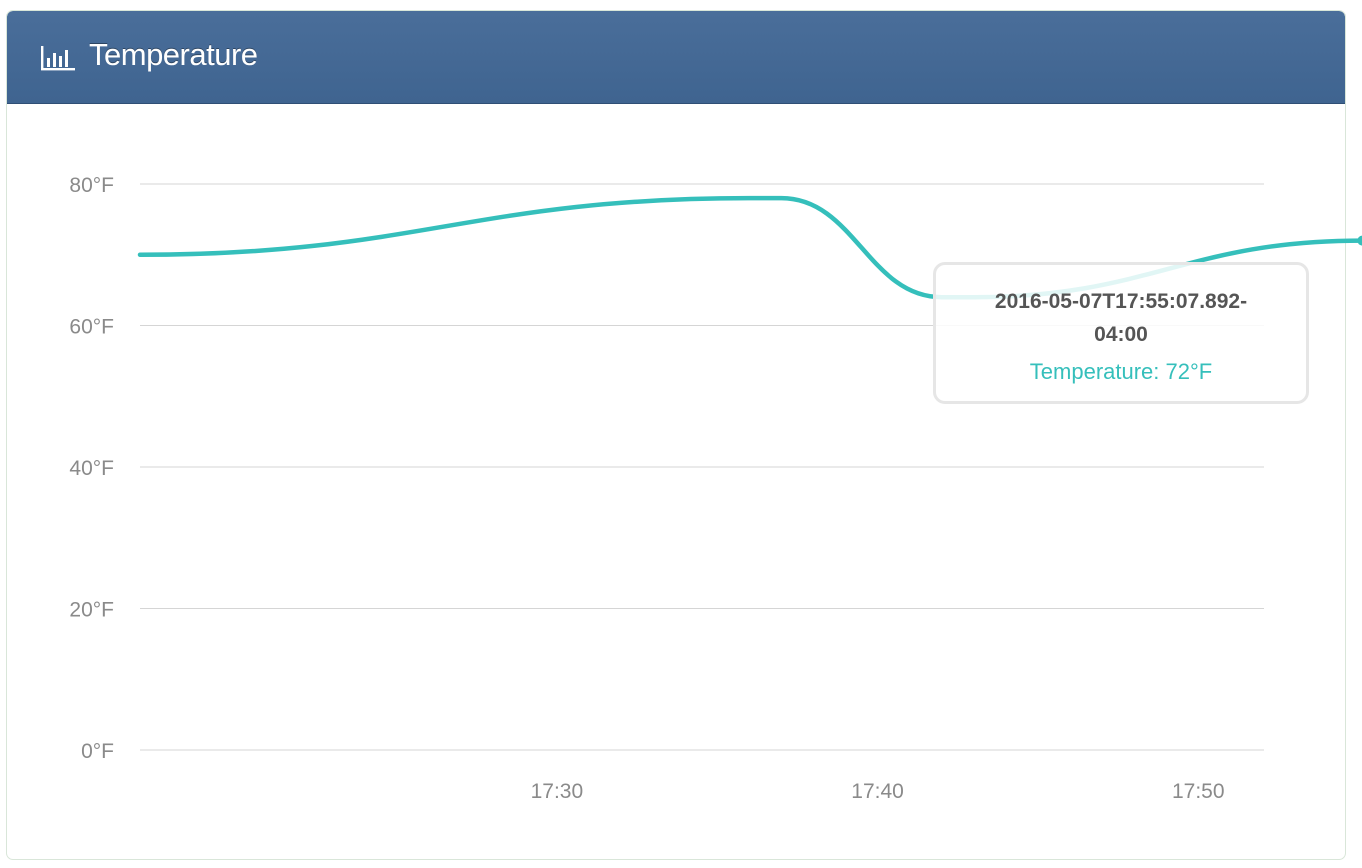 This screenshot has width=1362, height=868. What do you see at coordinates (676, 57) in the screenshot?
I see `panel-header: Temperature` at bounding box center [676, 57].